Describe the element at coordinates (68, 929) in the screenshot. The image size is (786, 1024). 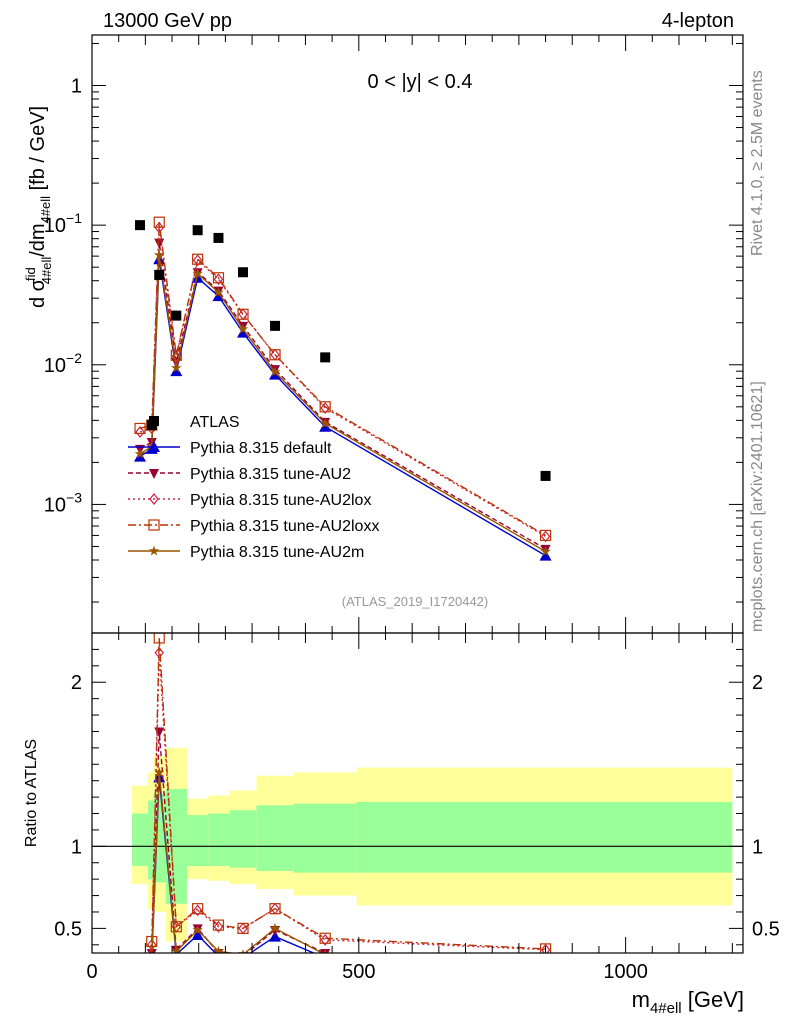
I see `ratio-ytick-label: 0.5` at that location.